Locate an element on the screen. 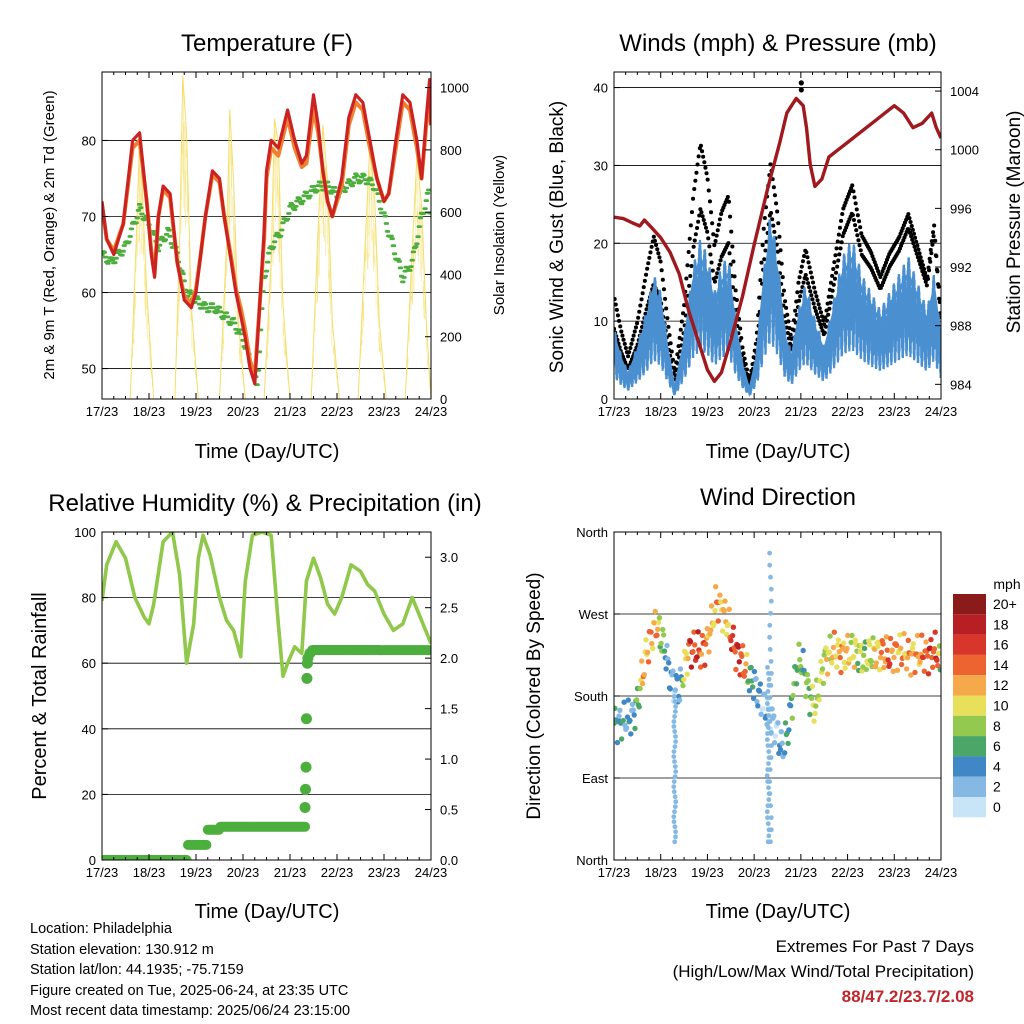  direction-x-ticks: 17/23 18/23 19/23 20/23 21/23 22/23 23/23 24/23 is located at coordinates (777, 706).